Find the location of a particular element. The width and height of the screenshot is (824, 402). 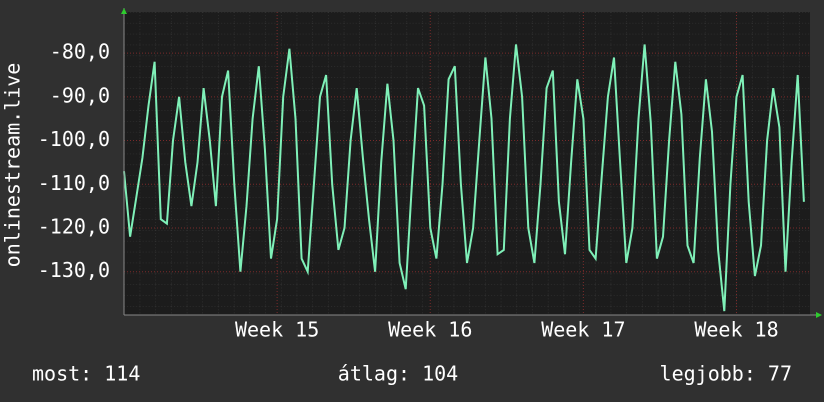

y-tick-label: -120,0 is located at coordinates (74, 226).